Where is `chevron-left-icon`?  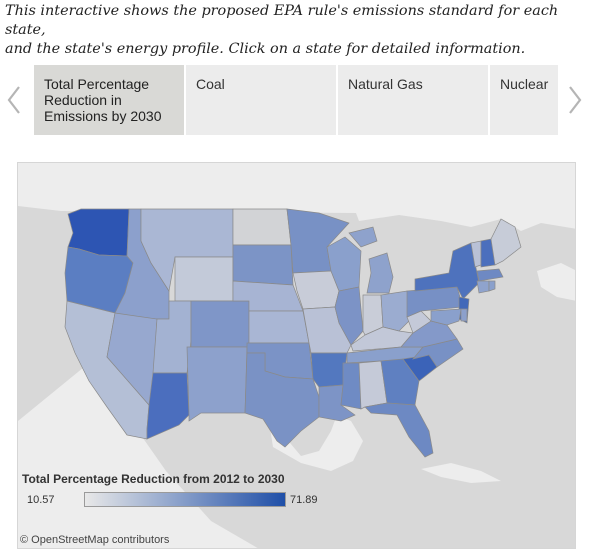 chevron-left-icon is located at coordinates (13, 100).